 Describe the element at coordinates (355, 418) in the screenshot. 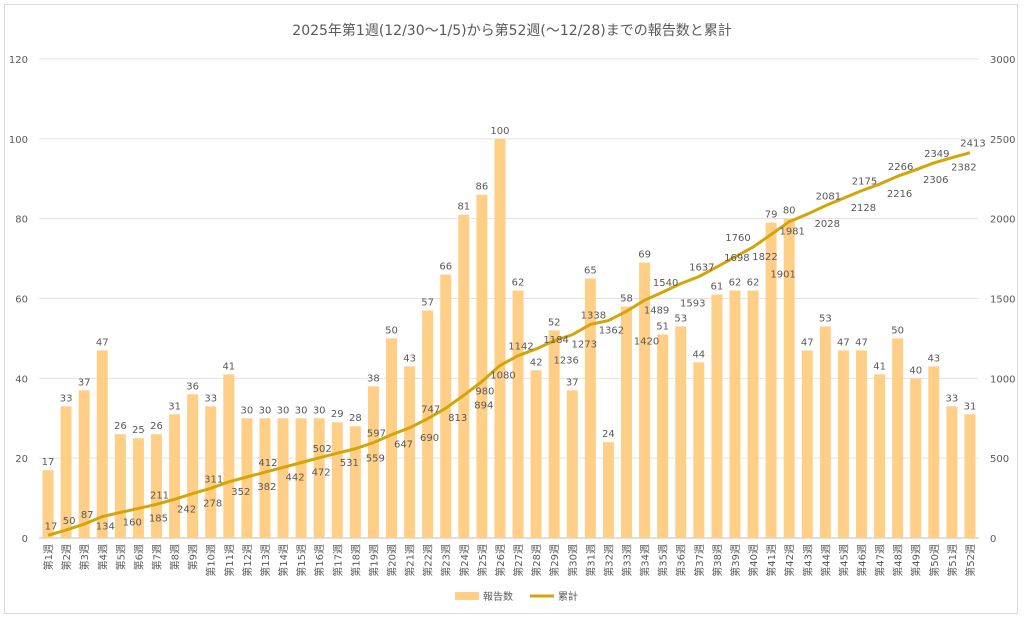

I see `bar-data-label: 28` at that location.